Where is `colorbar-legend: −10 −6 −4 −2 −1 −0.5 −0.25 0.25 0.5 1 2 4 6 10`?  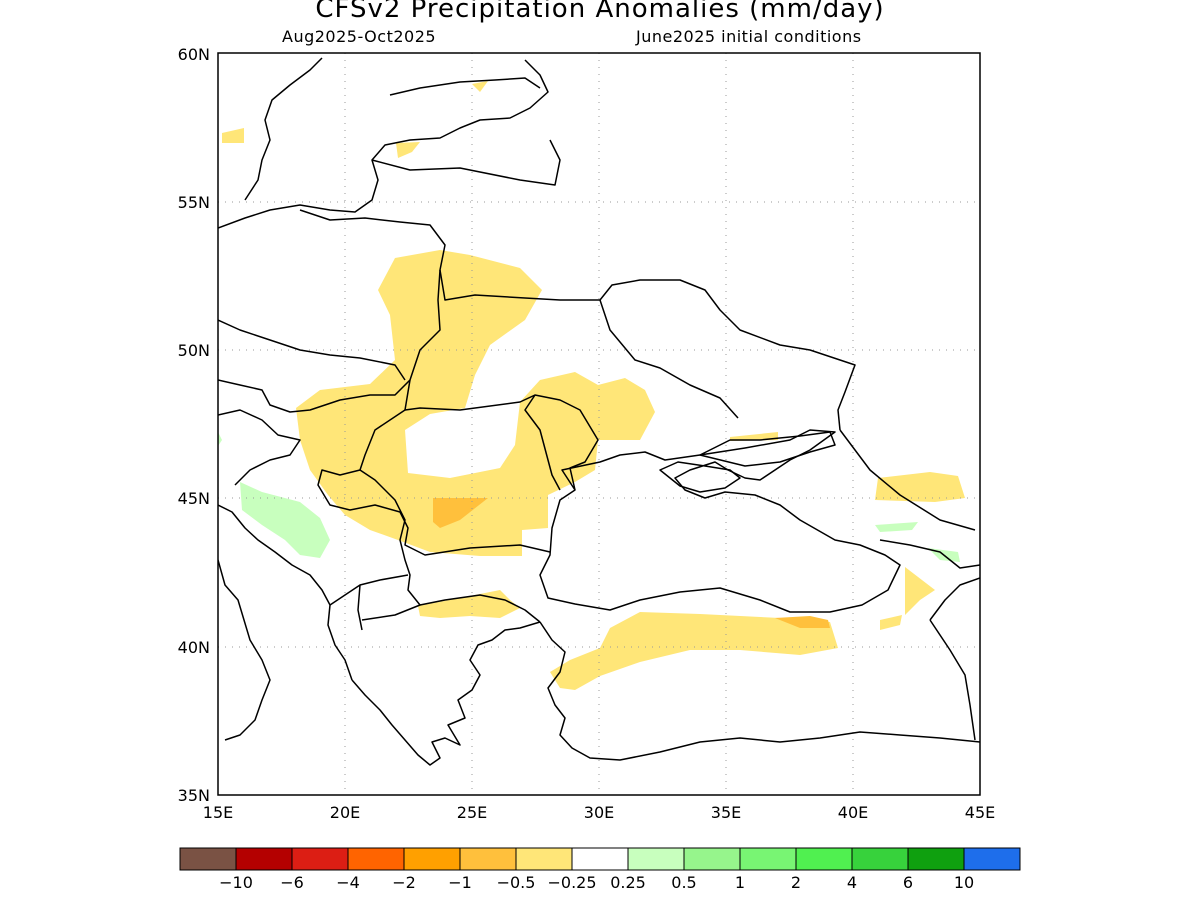
colorbar-legend: −10 −6 −4 −2 −1 −0.5 −0.25 0.25 0.5 1 2 4 6 10 is located at coordinates (600, 869).